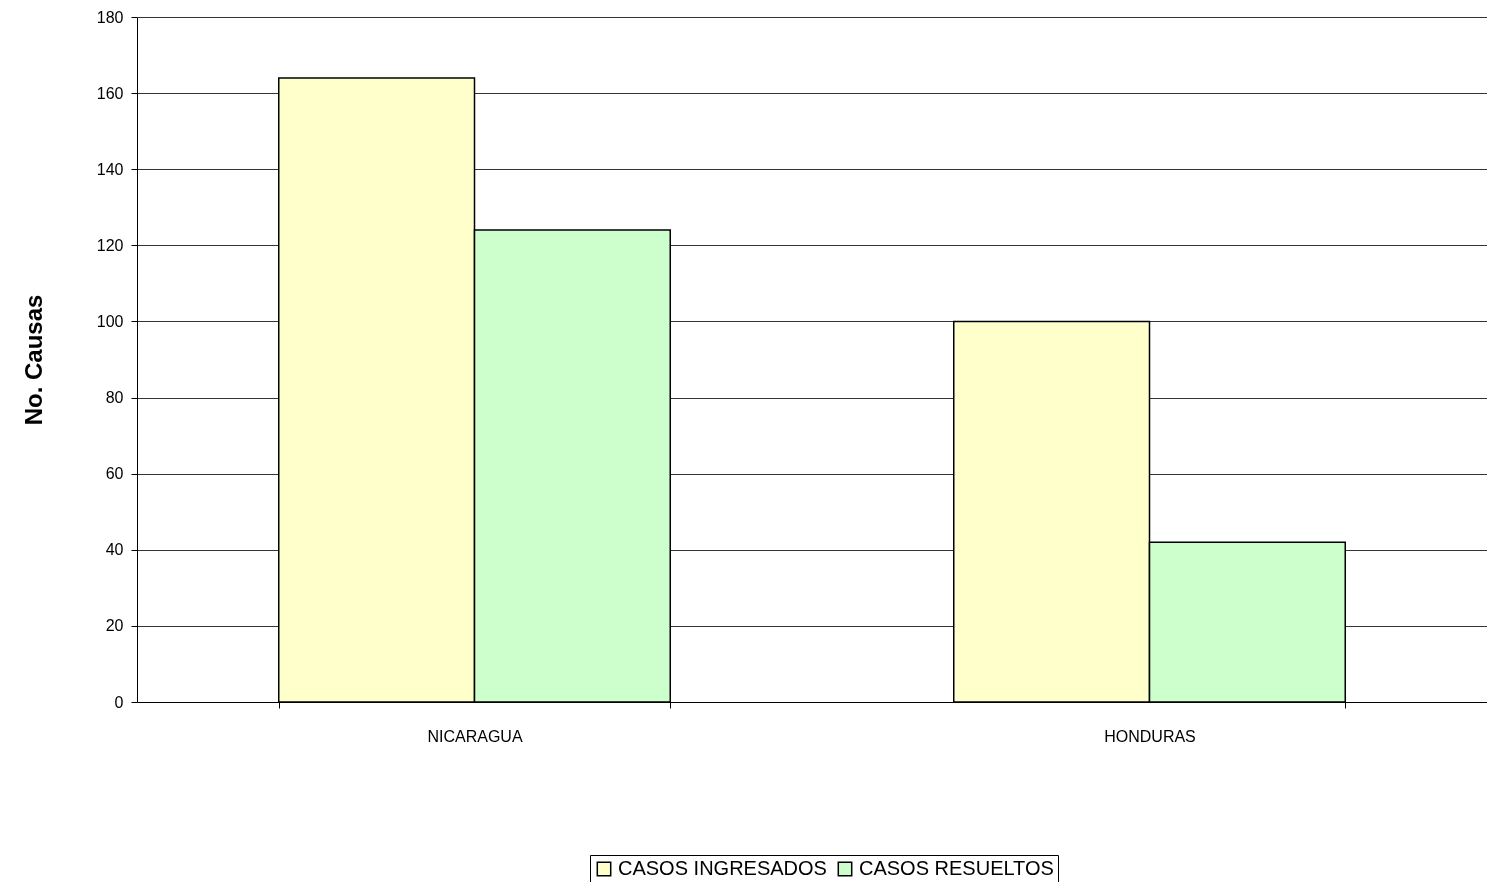  What do you see at coordinates (110, 93) in the screenshot?
I see `y-tick-label: 160` at bounding box center [110, 93].